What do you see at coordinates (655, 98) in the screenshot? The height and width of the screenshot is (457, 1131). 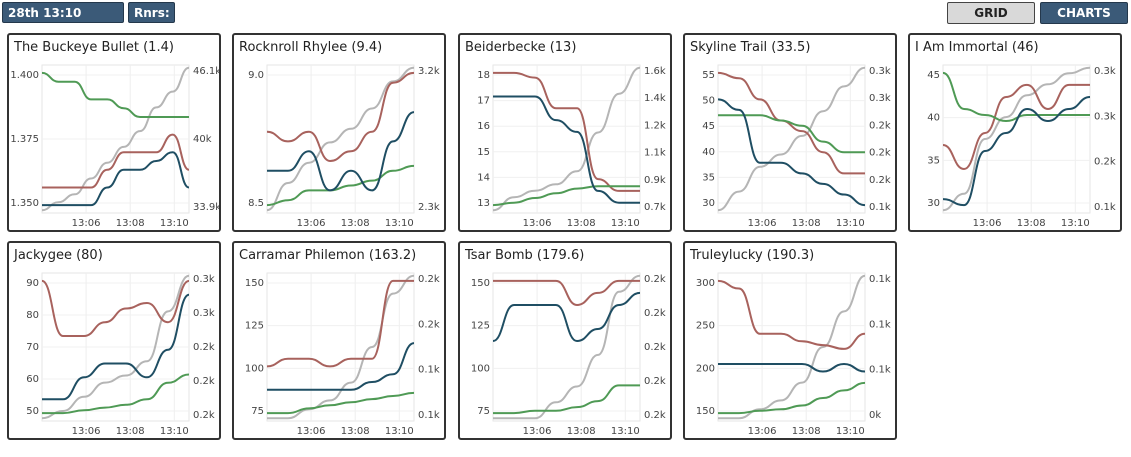 I see `right-tick-label: 1.4k` at bounding box center [655, 98].